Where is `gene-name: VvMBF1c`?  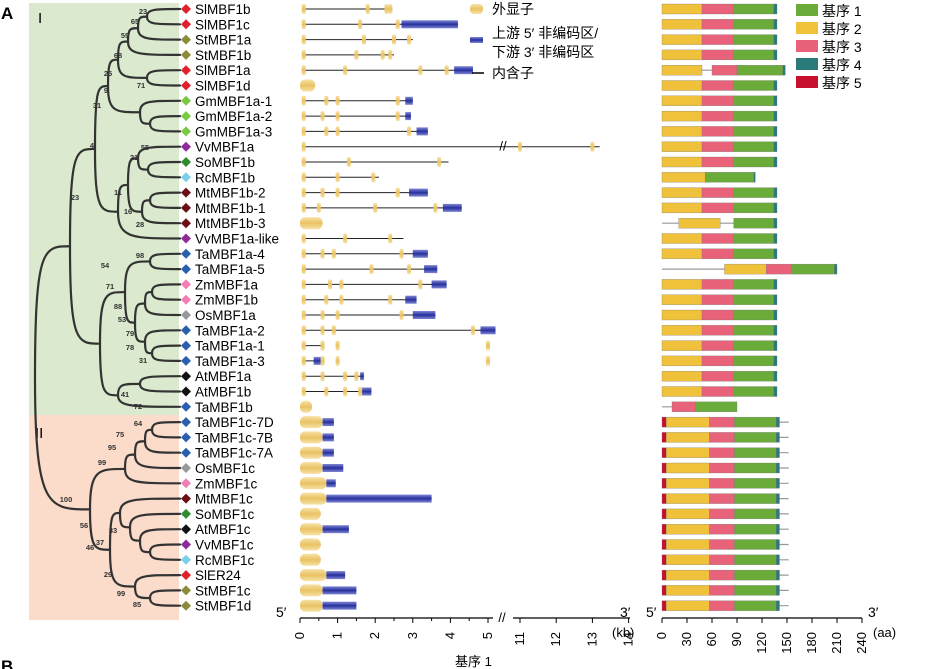 gene-name: VvMBF1c is located at coordinates (224, 545).